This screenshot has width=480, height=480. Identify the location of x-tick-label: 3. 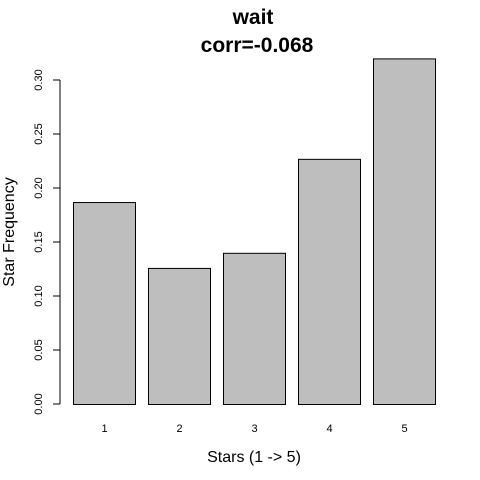
(254, 429).